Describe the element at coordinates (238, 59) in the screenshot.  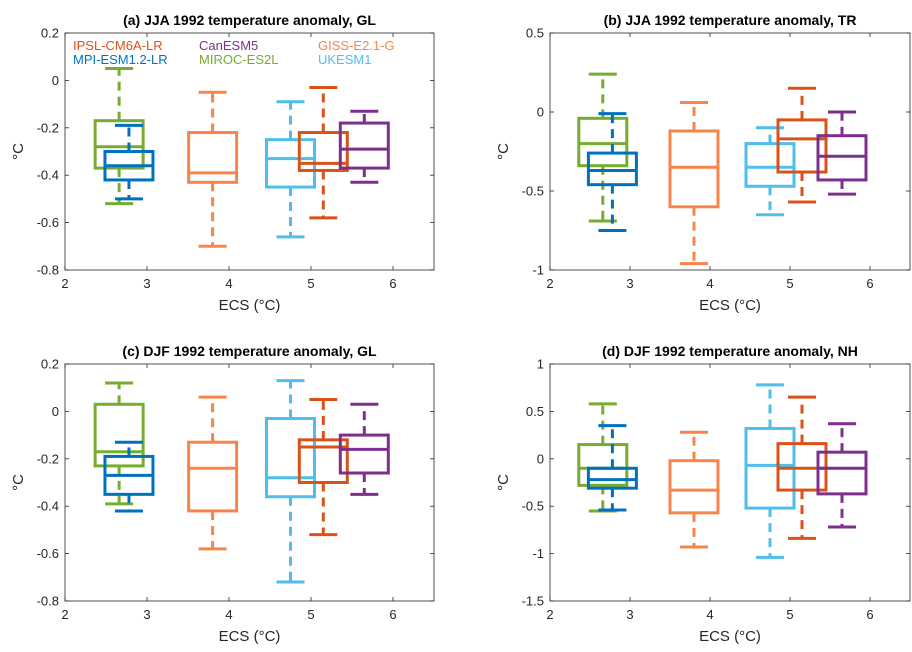
I see `legend-entry: MIROC-ES2L` at that location.